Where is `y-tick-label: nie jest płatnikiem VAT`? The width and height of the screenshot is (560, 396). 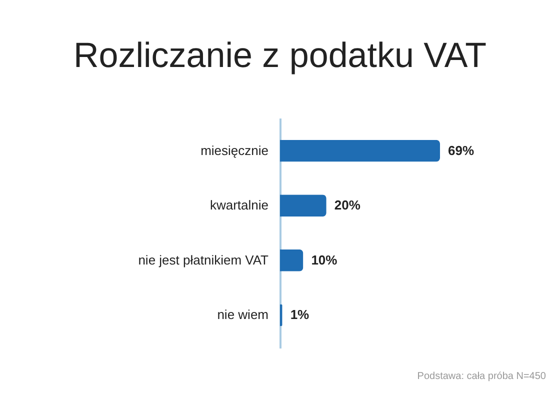 y-tick-label: nie jest płatnikiem VAT is located at coordinates (203, 260).